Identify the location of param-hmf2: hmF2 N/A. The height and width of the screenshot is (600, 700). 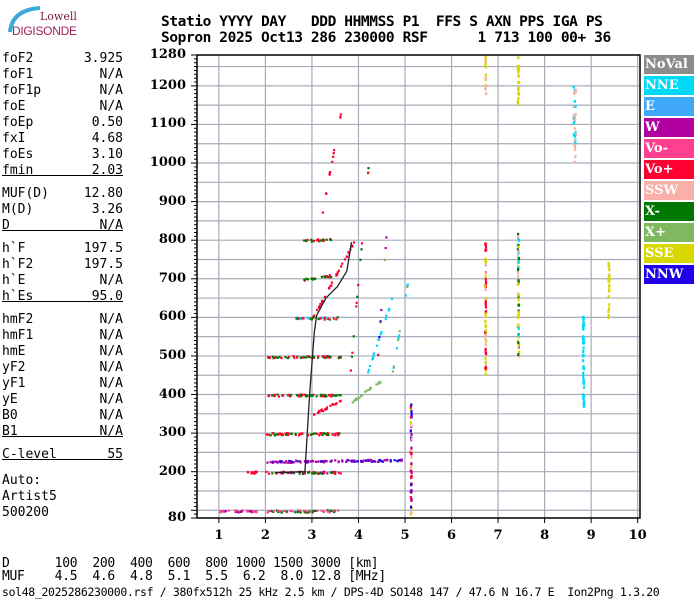
(62, 320).